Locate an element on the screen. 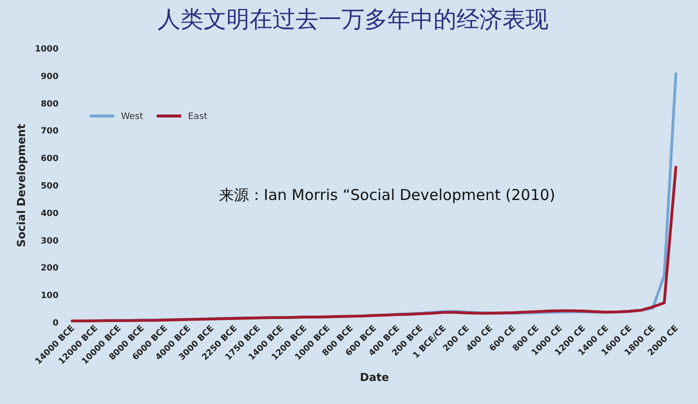  chart-title: 人类文明在过去一万多年中的经济表现 is located at coordinates (353, 20).